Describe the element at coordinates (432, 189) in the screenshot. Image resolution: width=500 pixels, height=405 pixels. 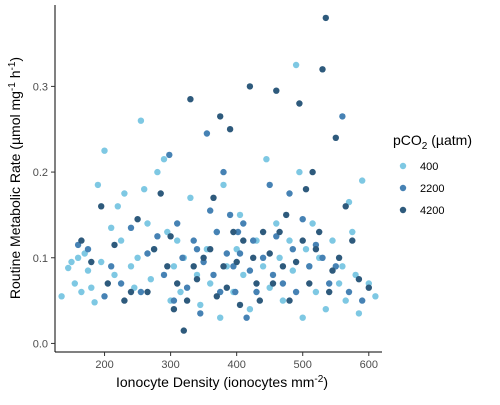
I see `legend-label-2200: 2200` at that location.